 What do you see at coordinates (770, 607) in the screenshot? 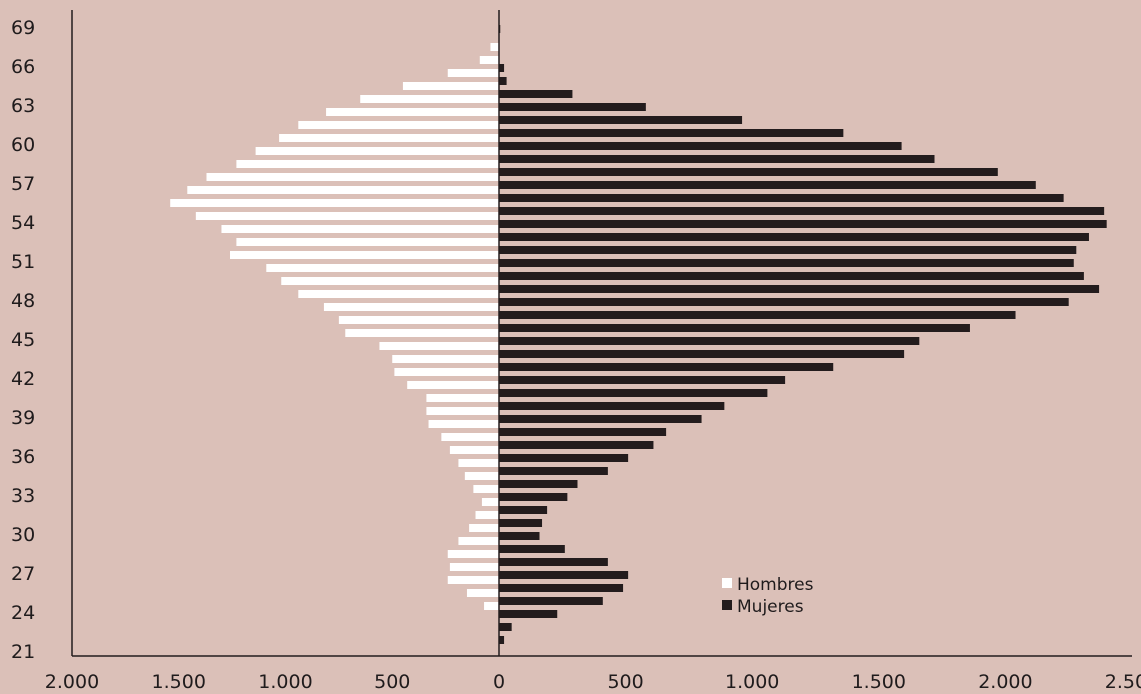
I see `legend-label-mujeres: Mujeres` at bounding box center [770, 607].